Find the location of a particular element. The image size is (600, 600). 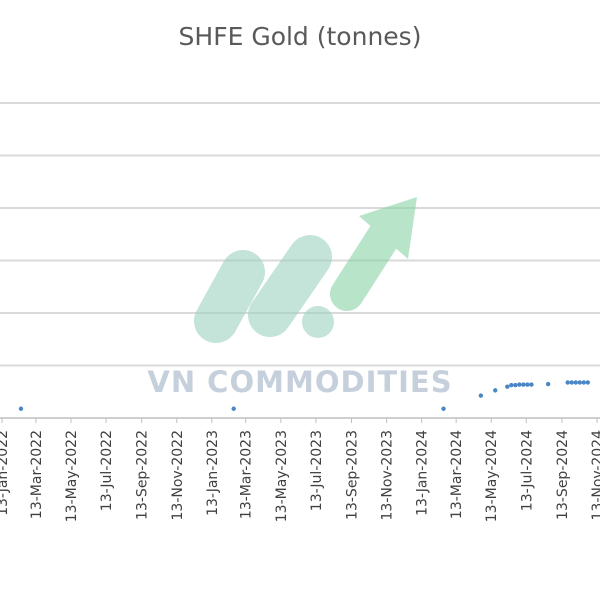

x-tick-label: 13-Nov-2024 is located at coordinates (595, 475).